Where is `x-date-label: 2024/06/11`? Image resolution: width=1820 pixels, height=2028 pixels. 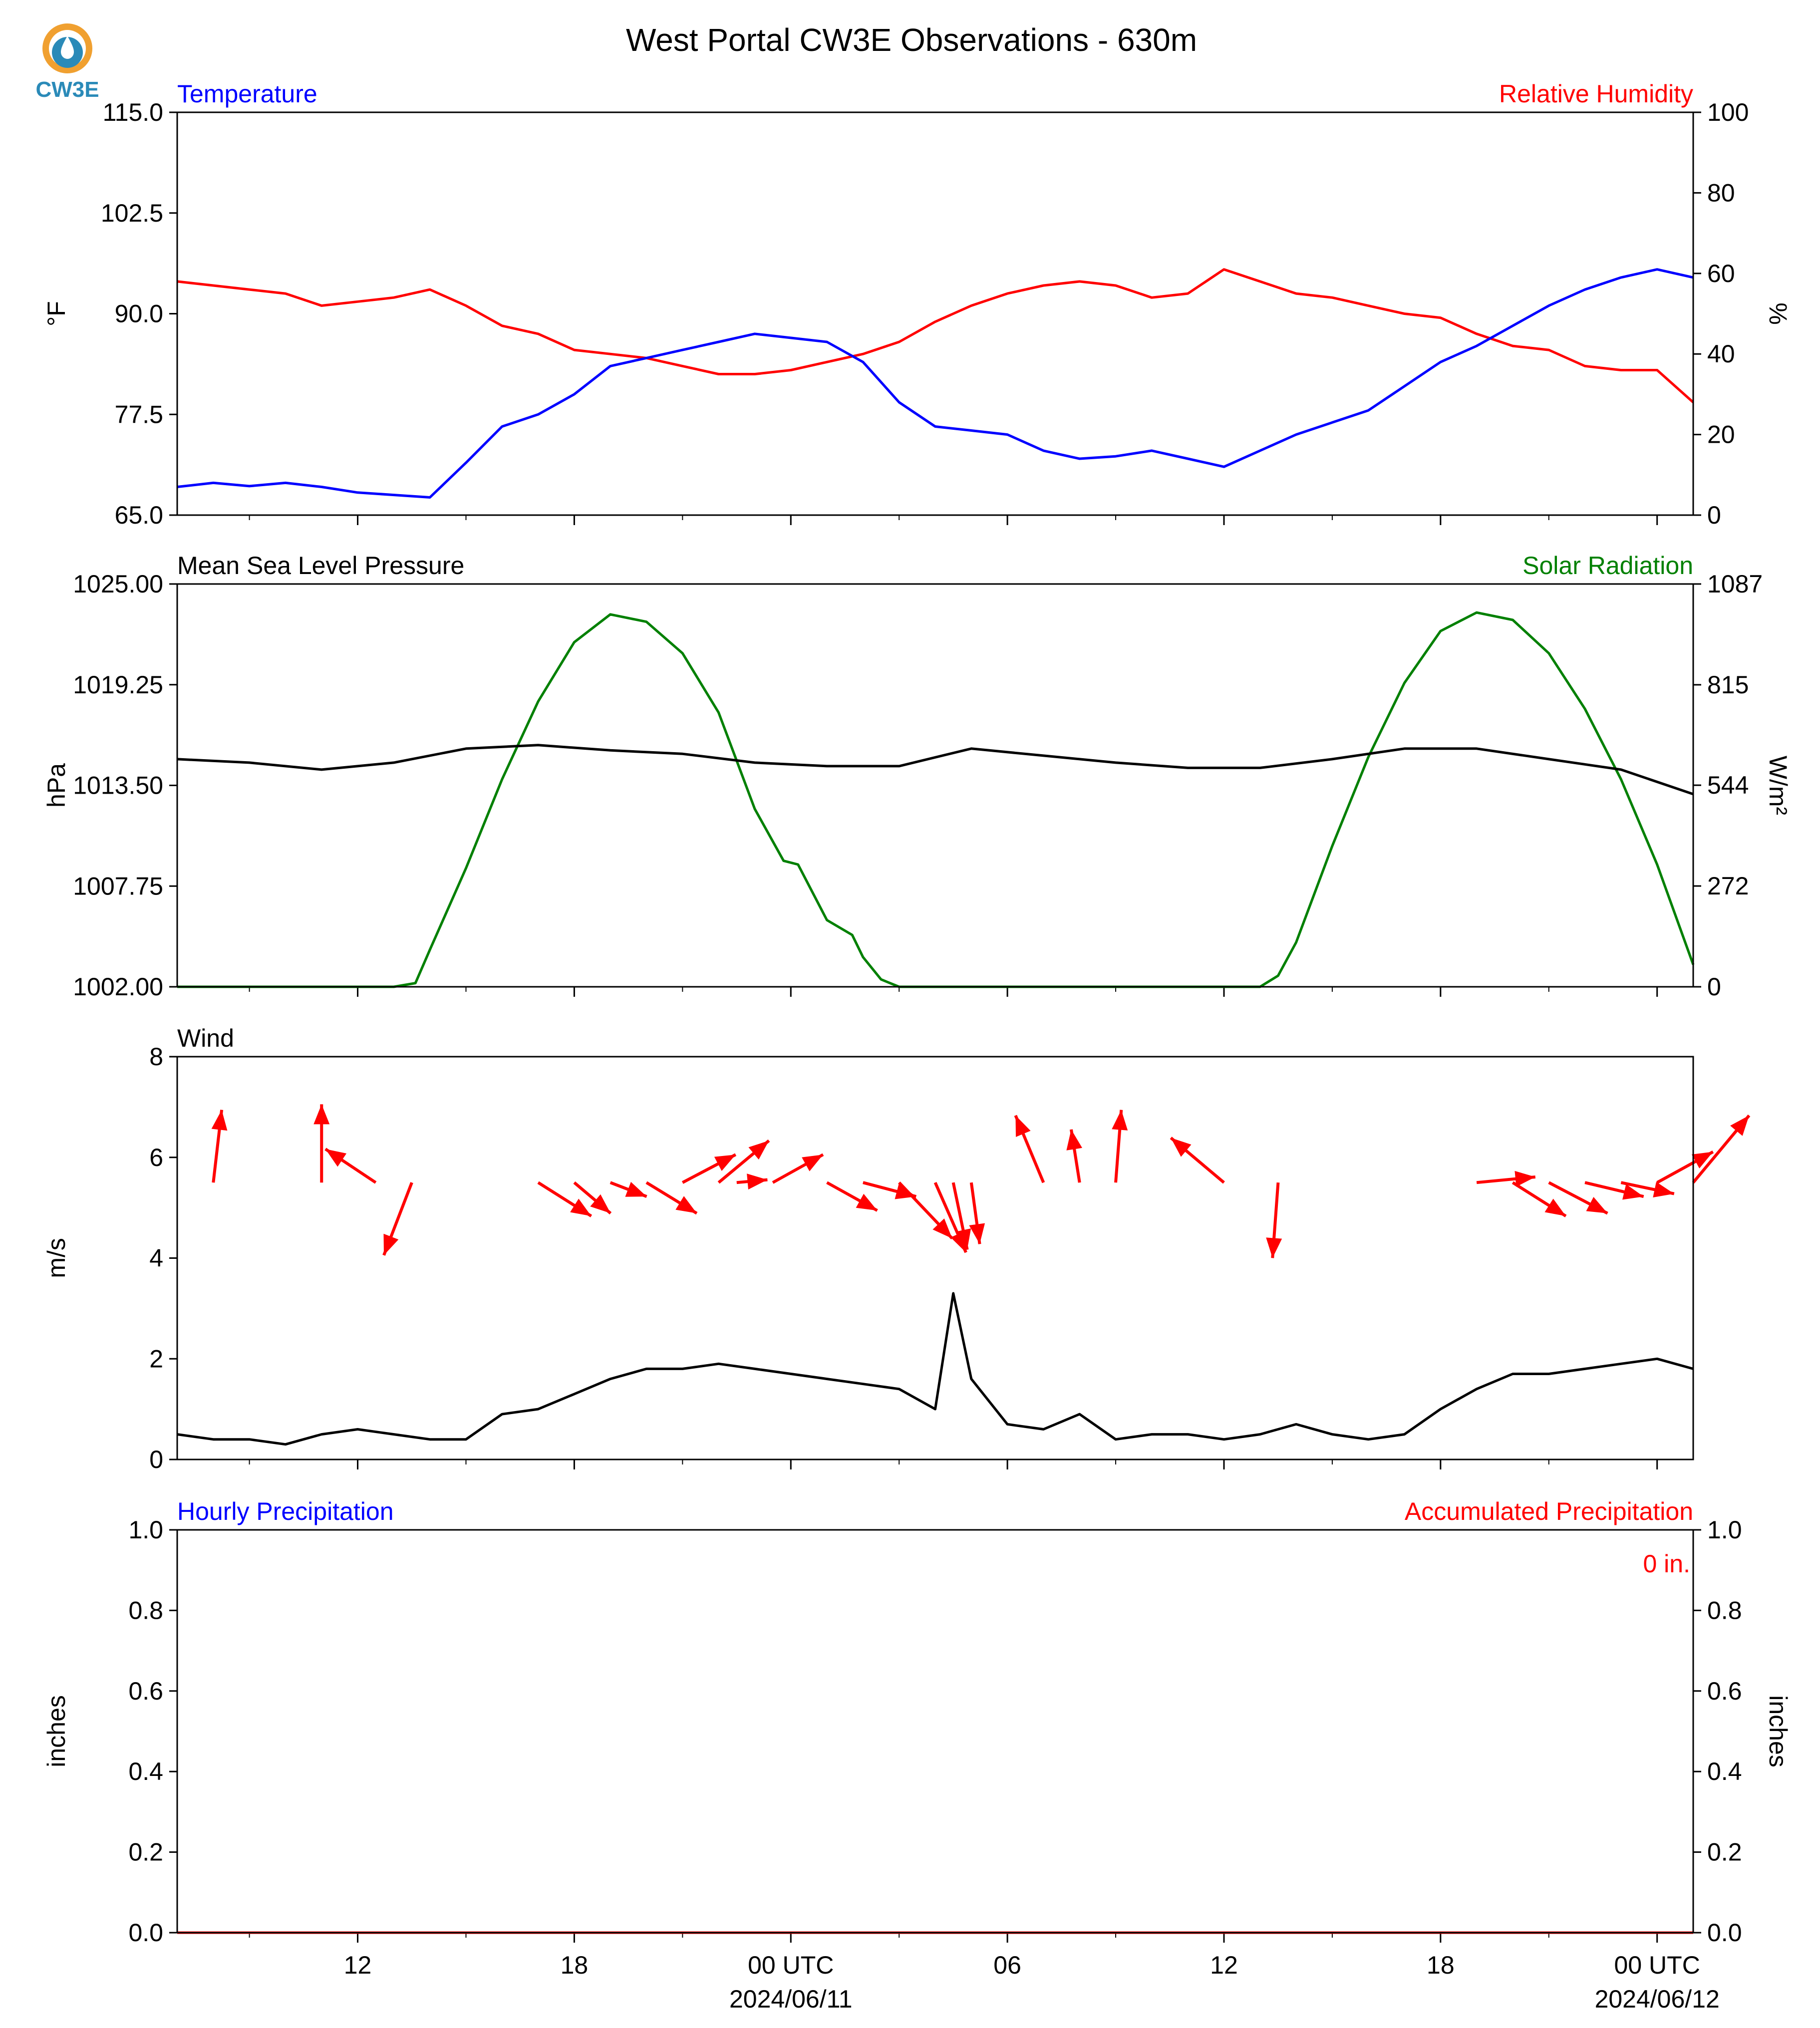
x-date-label: 2024/06/11 is located at coordinates (791, 1999).